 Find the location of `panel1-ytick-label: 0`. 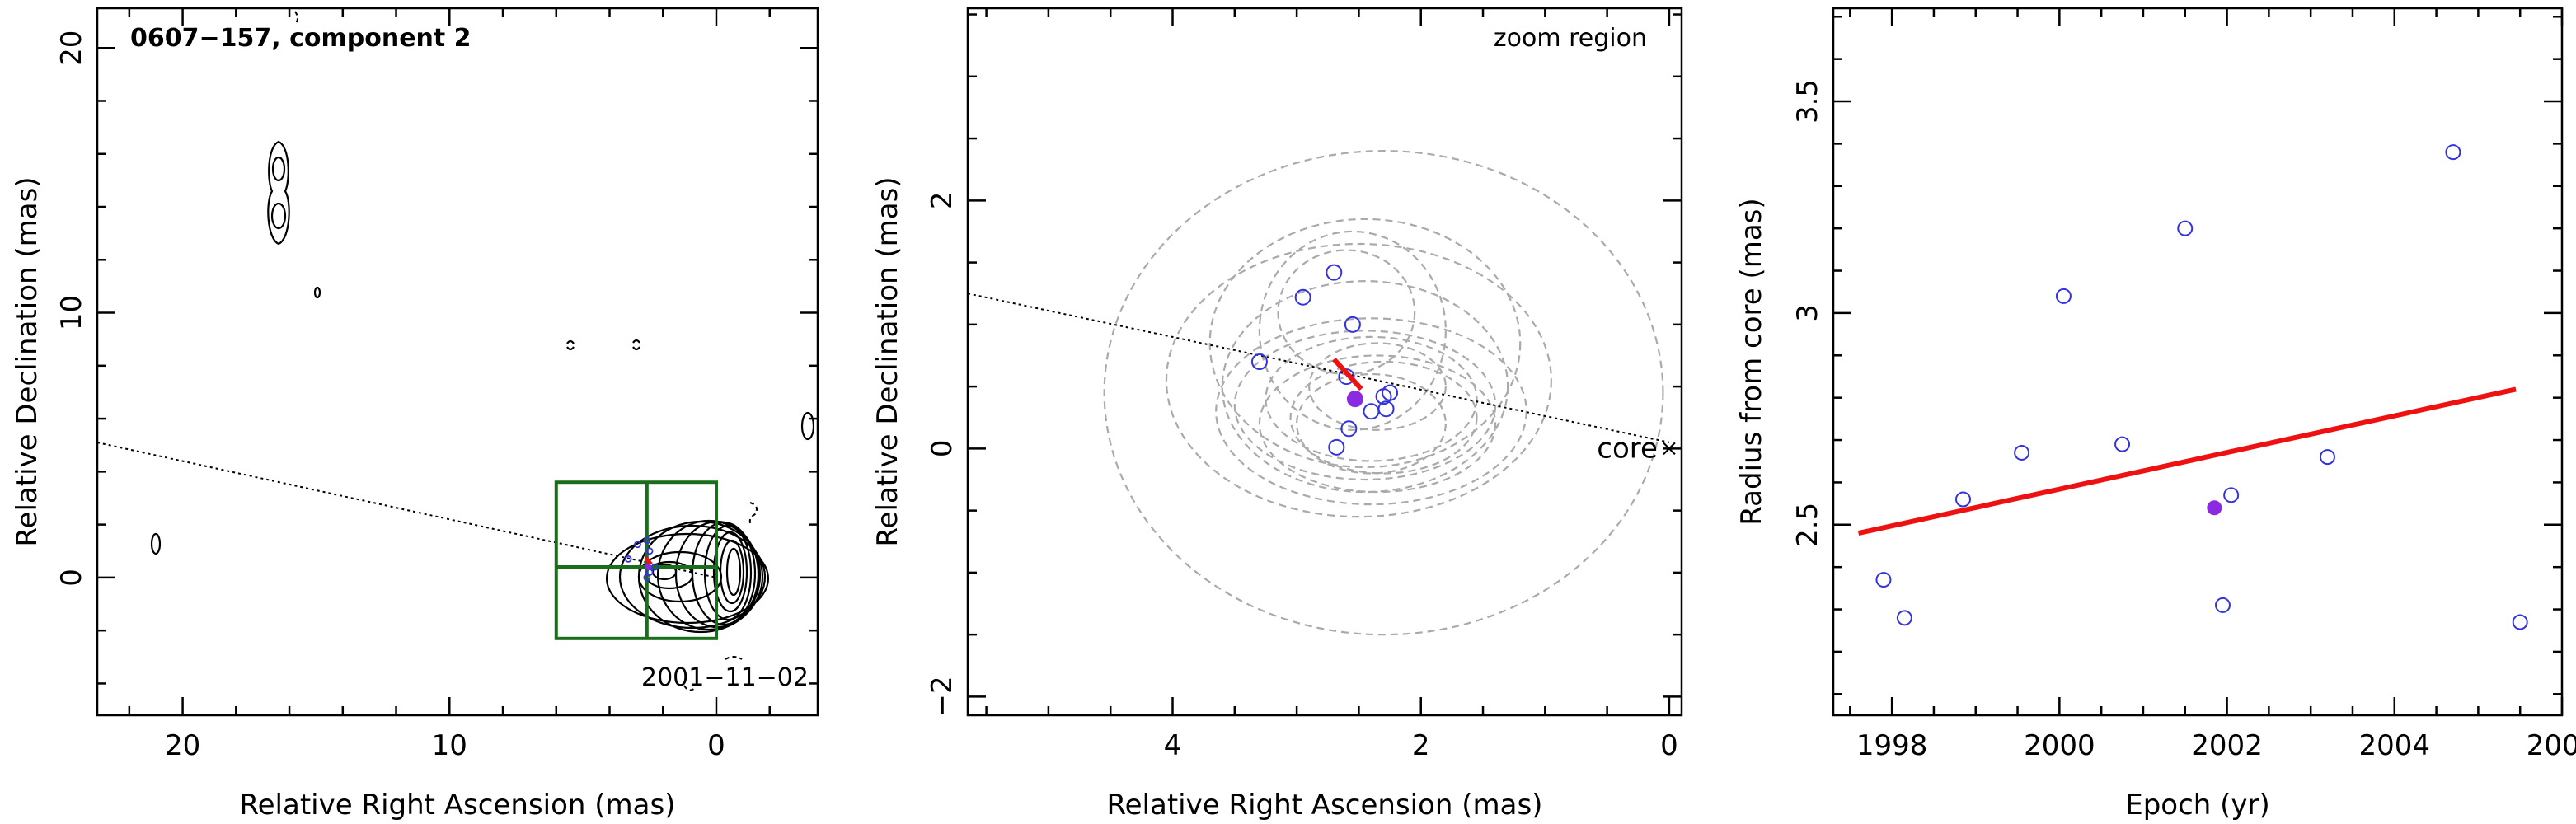

panel1-ytick-label: 0 is located at coordinates (71, 578).